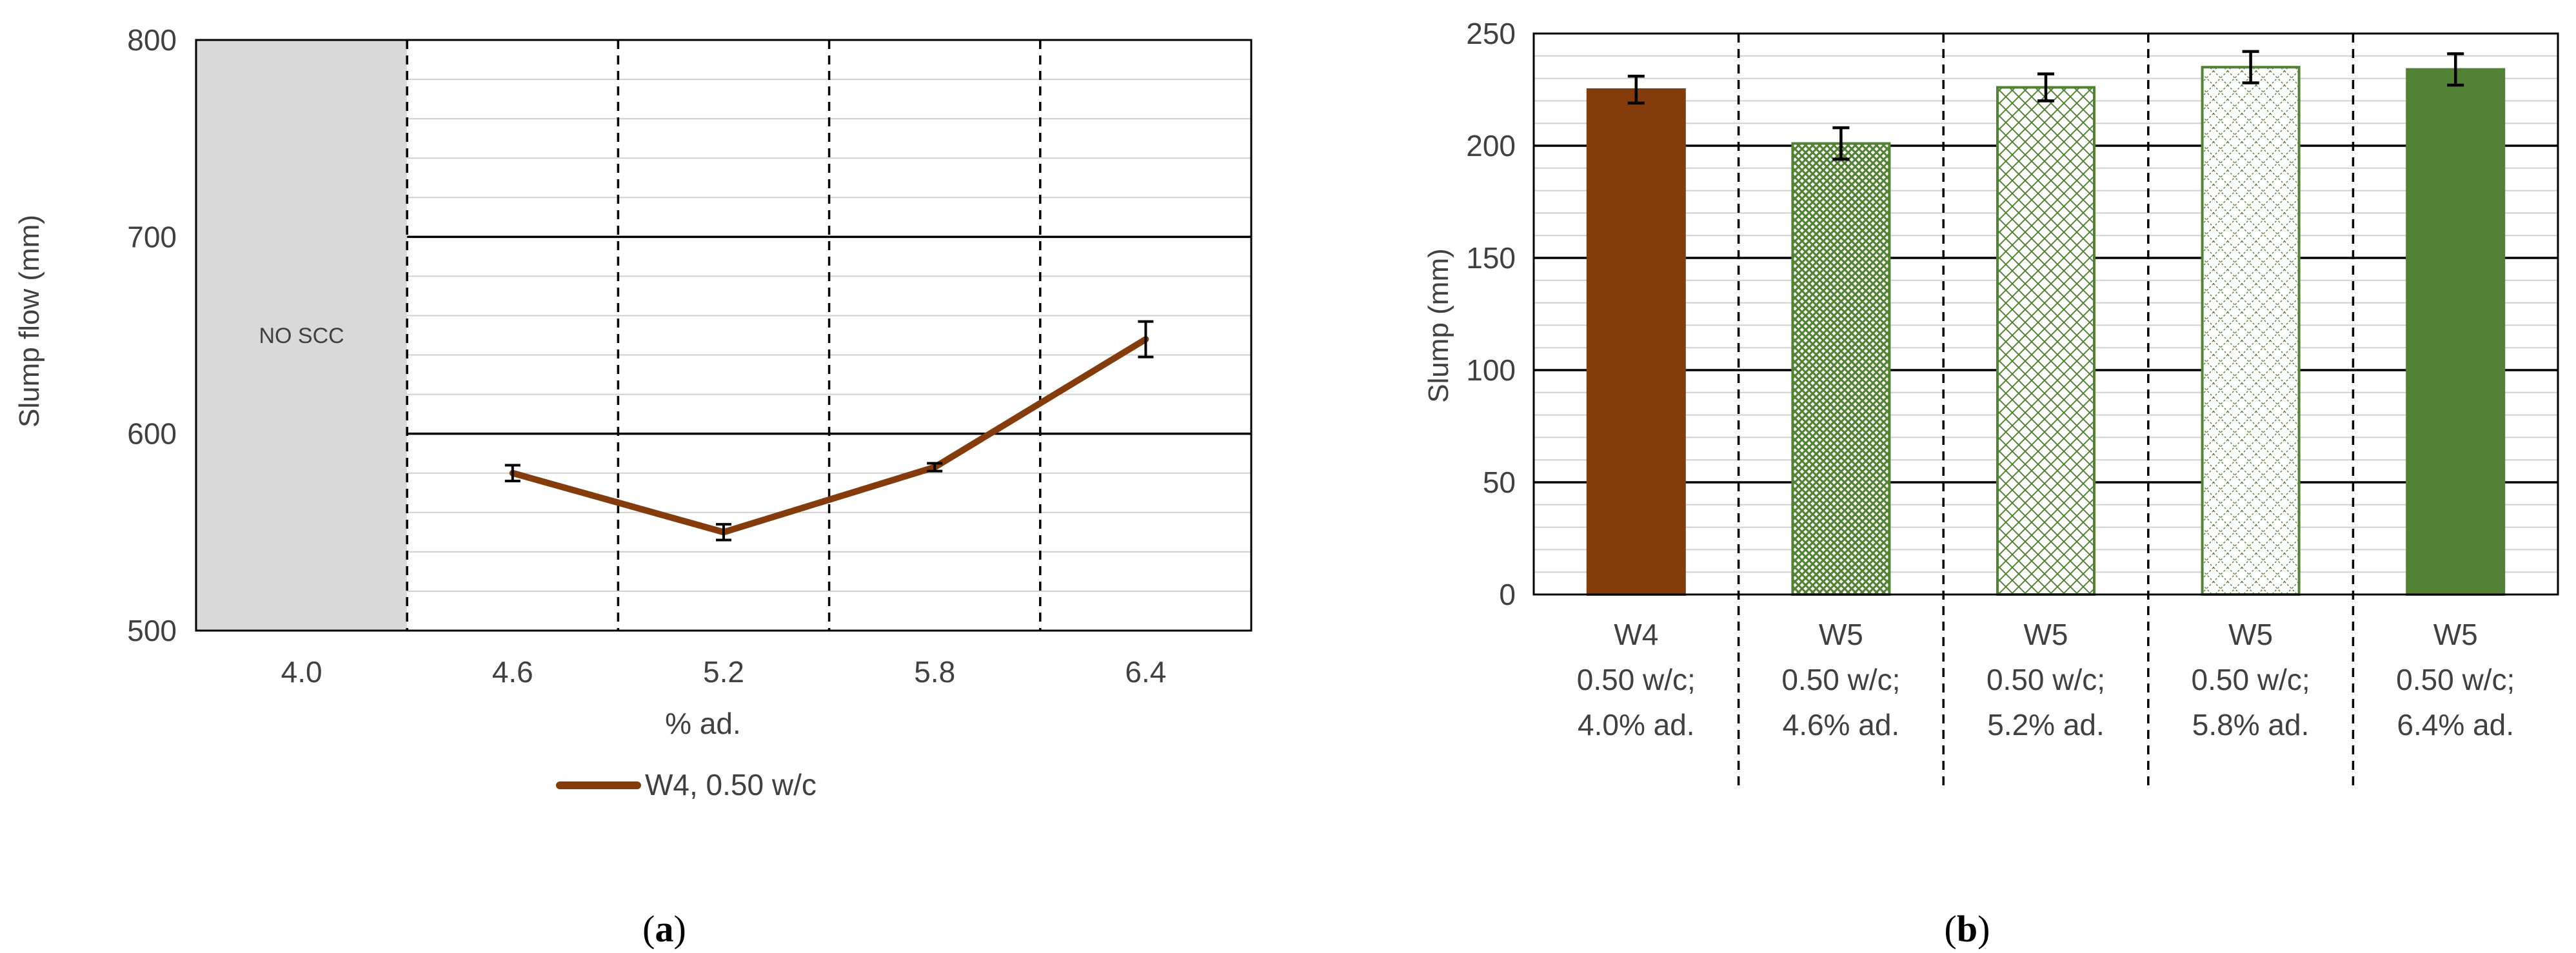  I want to click on y-tick-label: 700, so click(152, 236).